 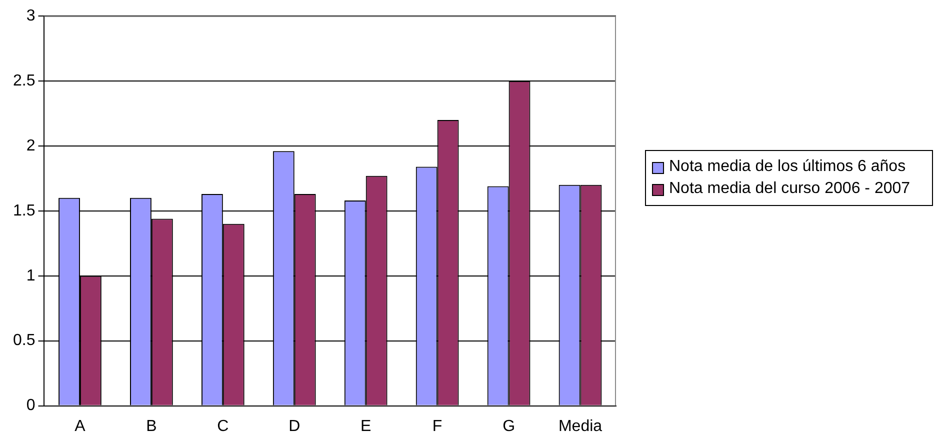 I want to click on y-tick-label: 2, so click(x=31, y=145).